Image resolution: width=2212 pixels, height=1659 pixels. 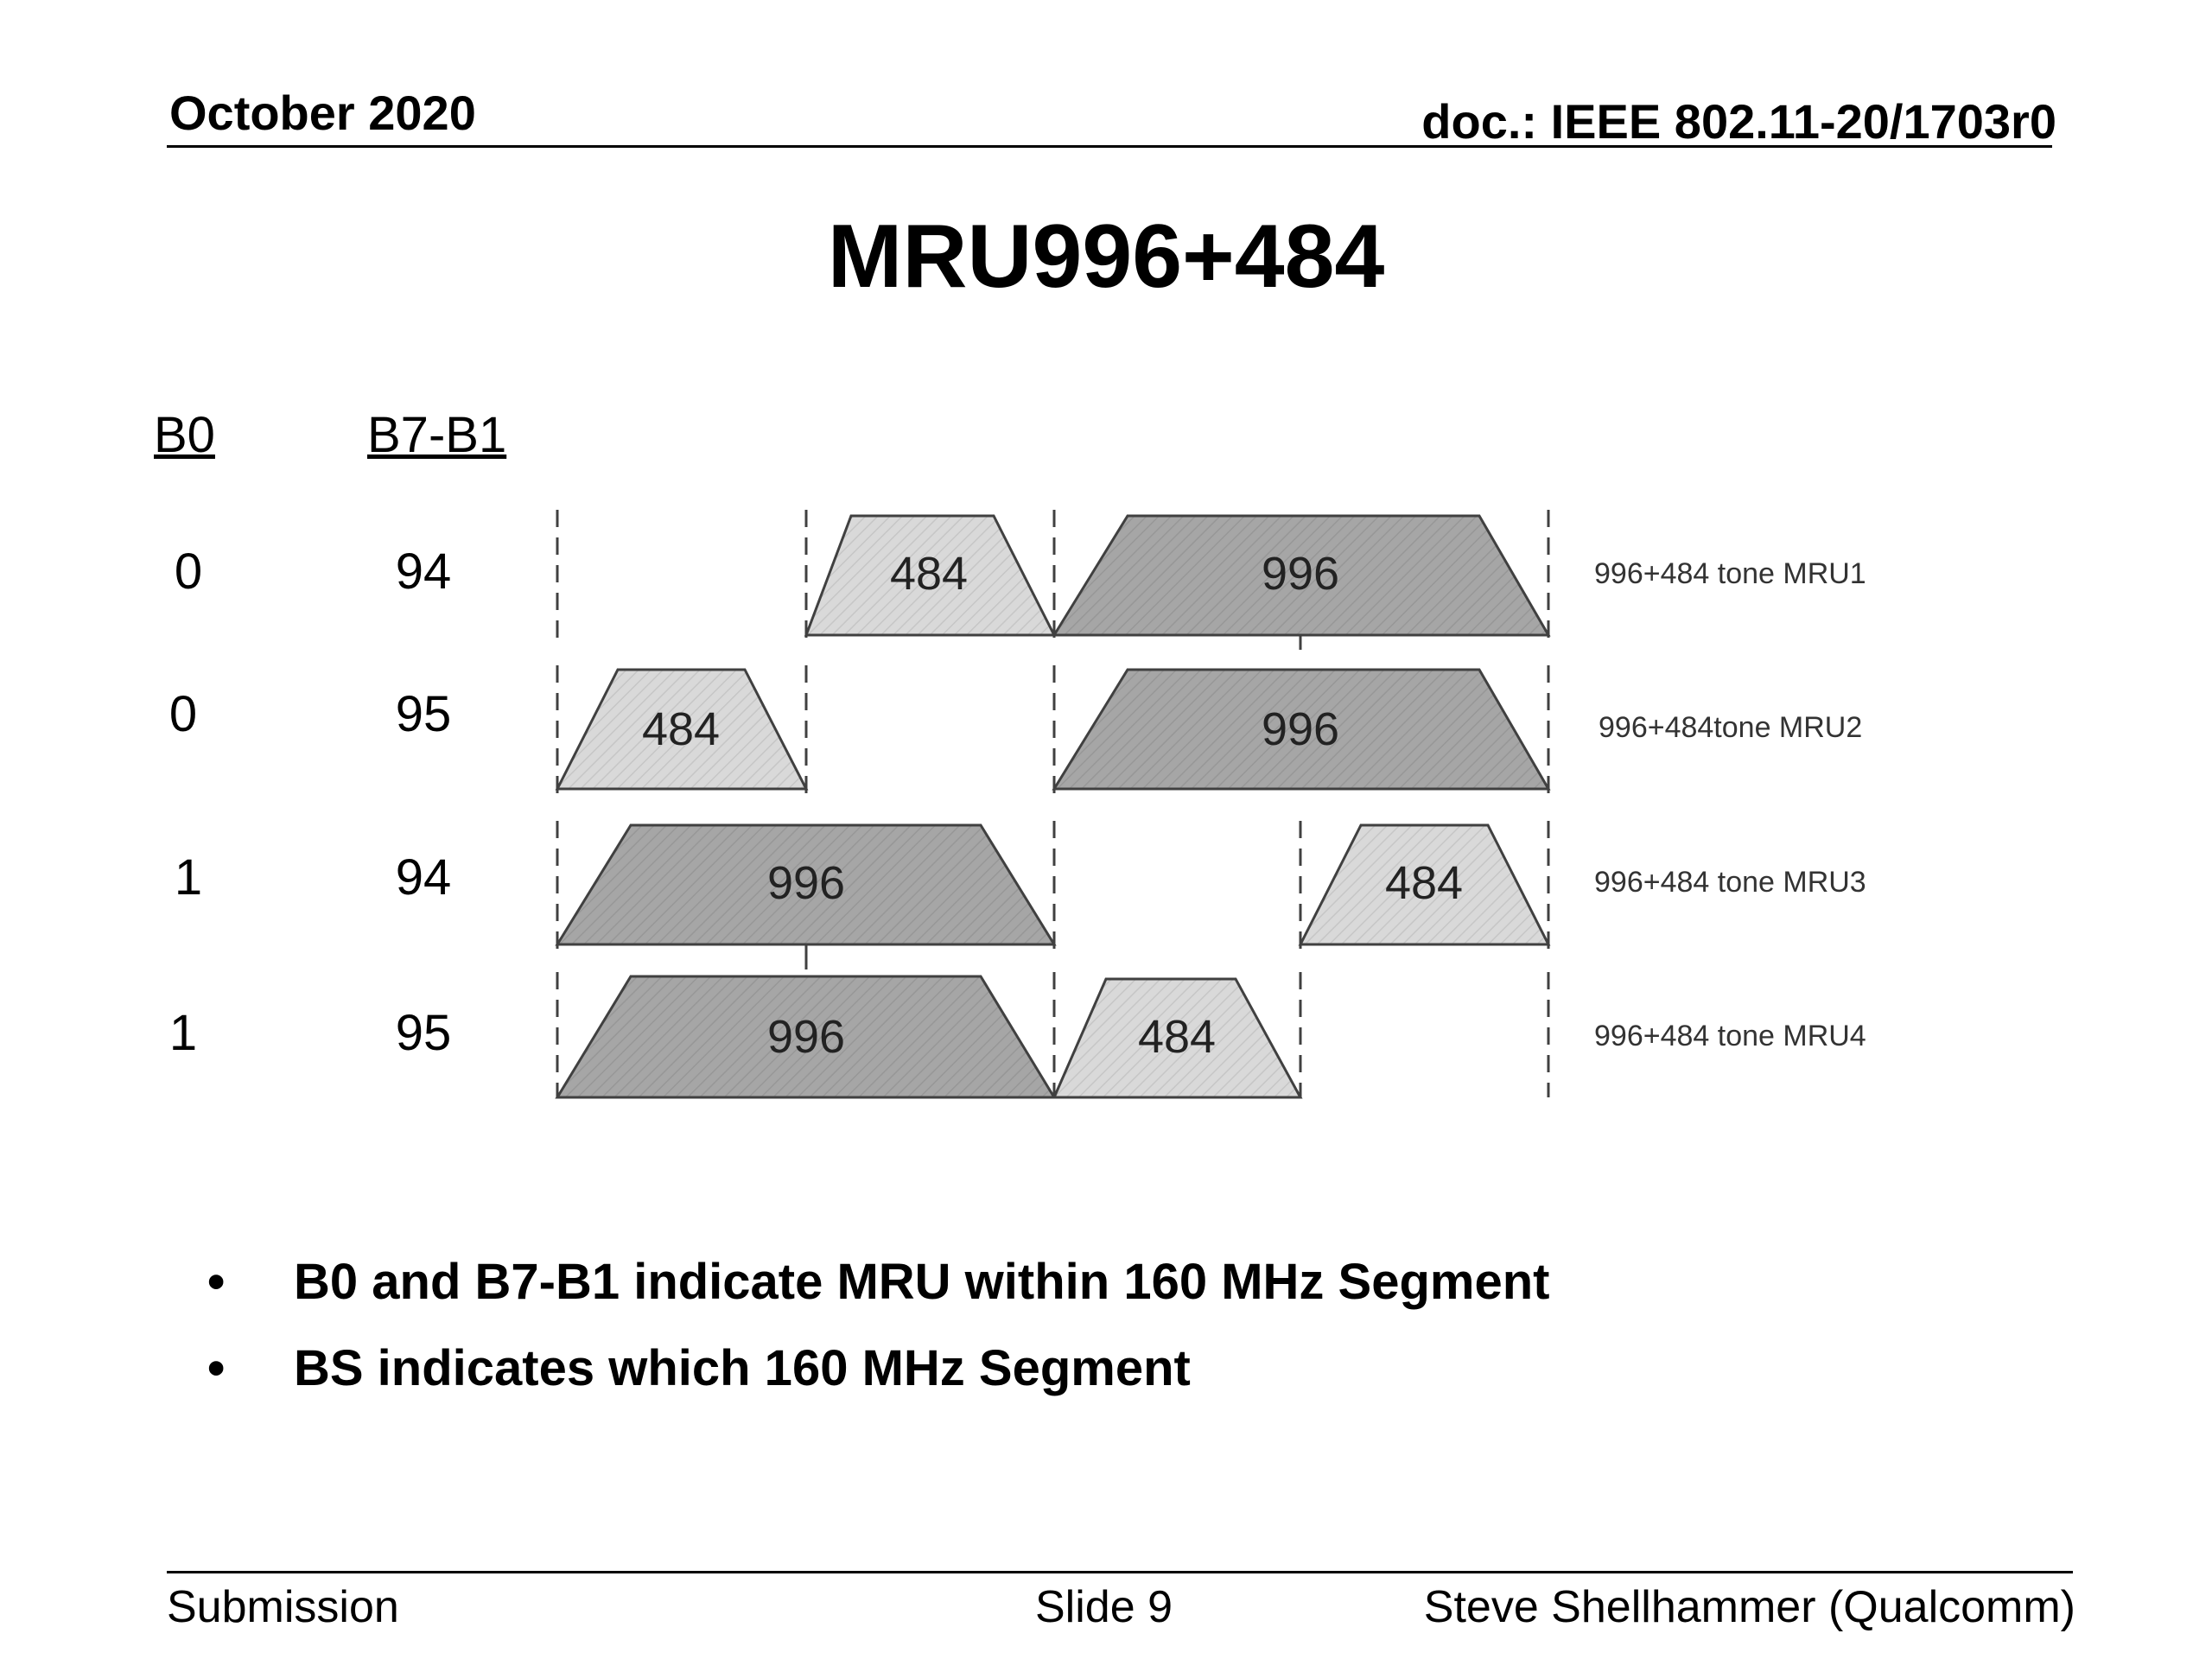 I want to click on row4-small-label: 484, so click(x=1177, y=1037).